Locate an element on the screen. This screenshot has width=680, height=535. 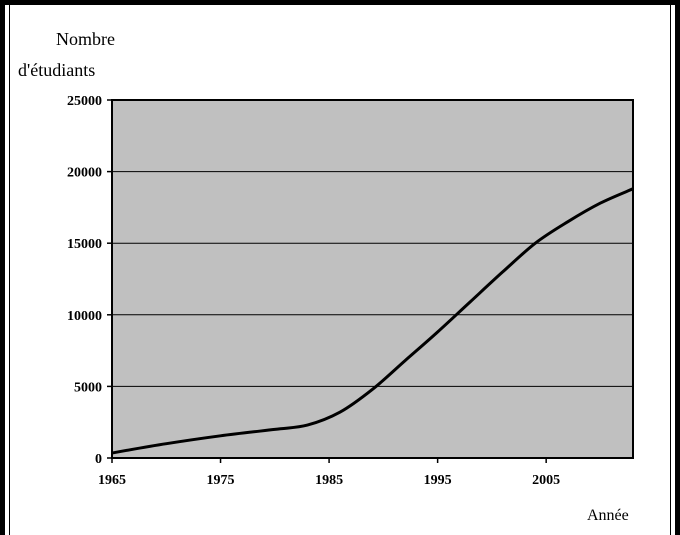
x-tick-label: 2005 is located at coordinates (546, 480).